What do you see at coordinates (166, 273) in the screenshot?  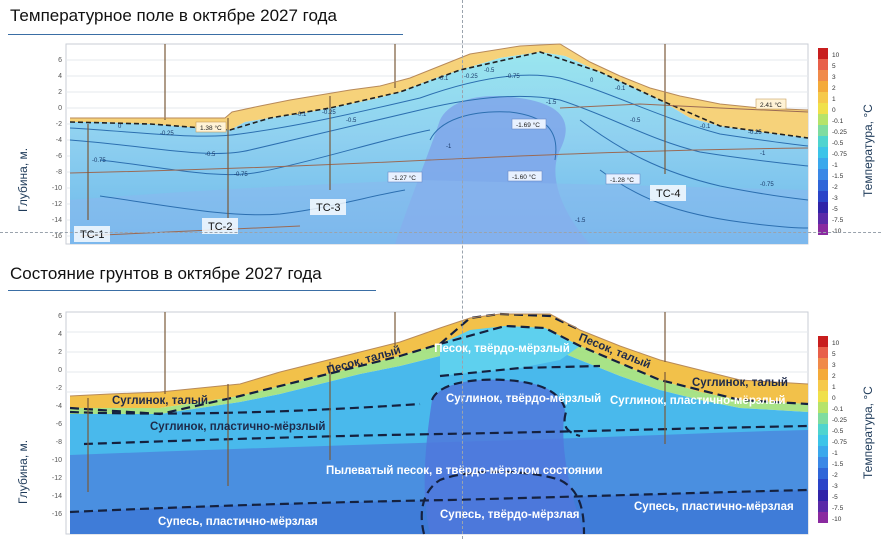 I see `bottom-chart-title: Состояние грунтов в октябре 2027 года` at bounding box center [166, 273].